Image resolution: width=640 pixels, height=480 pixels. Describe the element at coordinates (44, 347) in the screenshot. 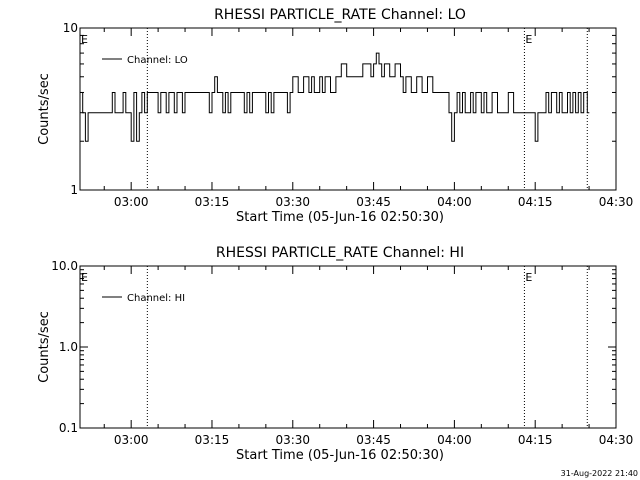

I see `panel-2-y-axis-label: Counts/sec` at that location.